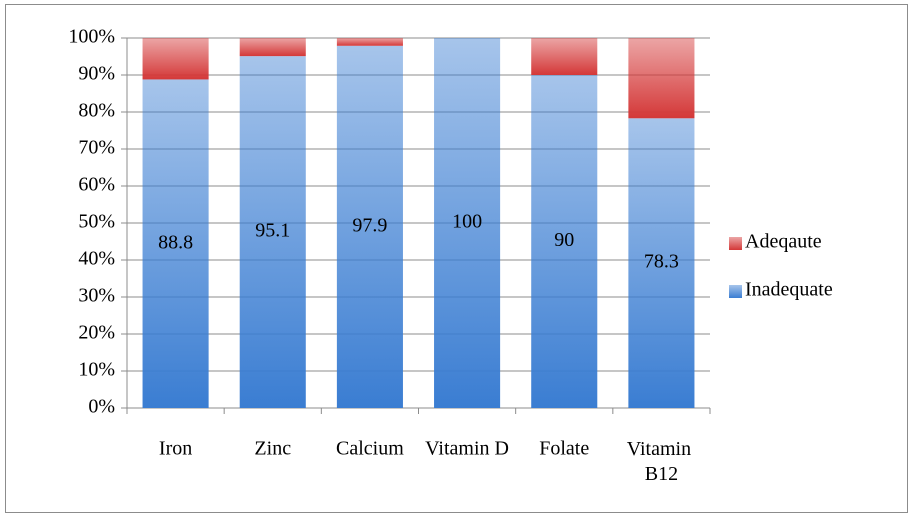 This screenshot has width=914, height=520. Describe the element at coordinates (370, 449) in the screenshot. I see `x-tick-label: Calcium` at that location.